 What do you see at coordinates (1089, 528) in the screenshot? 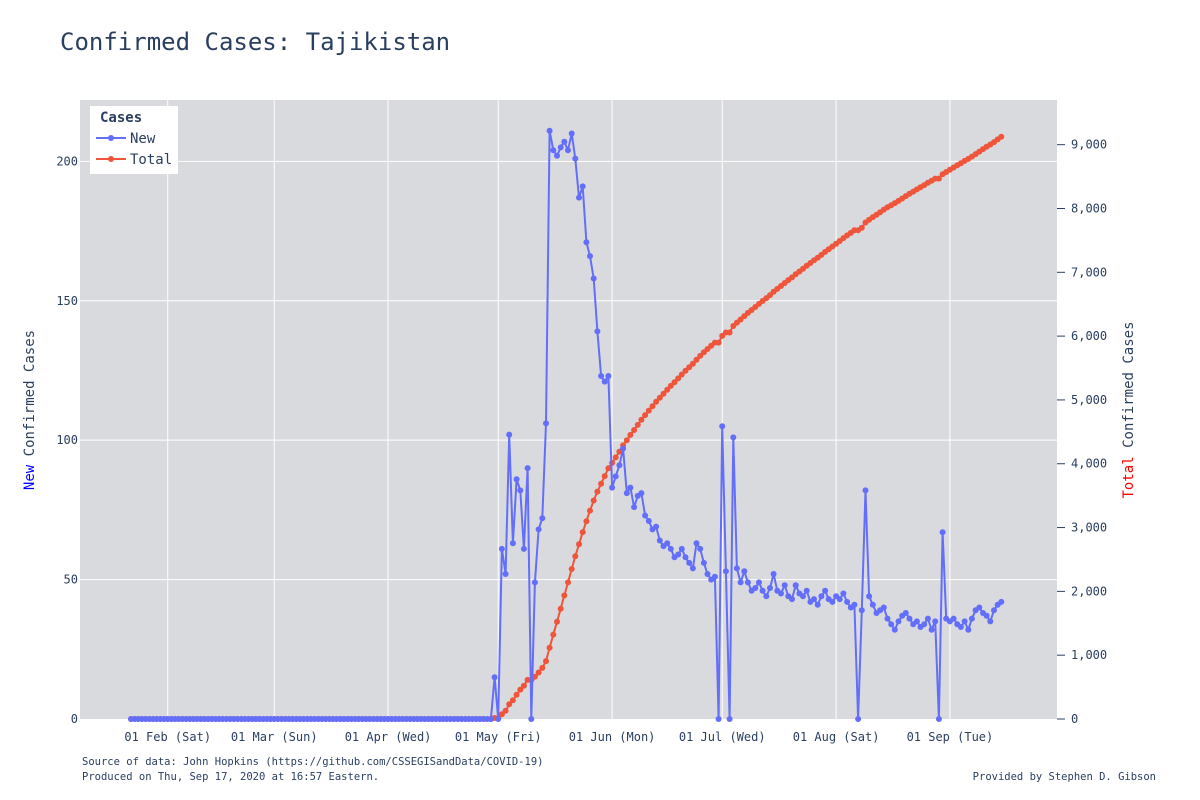
I see `y-right-tick-label: 3,000` at bounding box center [1089, 528].